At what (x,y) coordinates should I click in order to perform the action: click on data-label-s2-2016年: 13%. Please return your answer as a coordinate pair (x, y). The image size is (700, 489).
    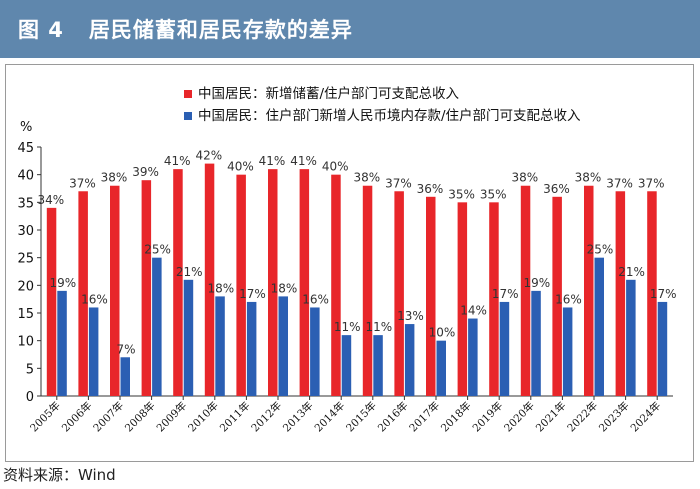
    Looking at the image, I should click on (410, 316).